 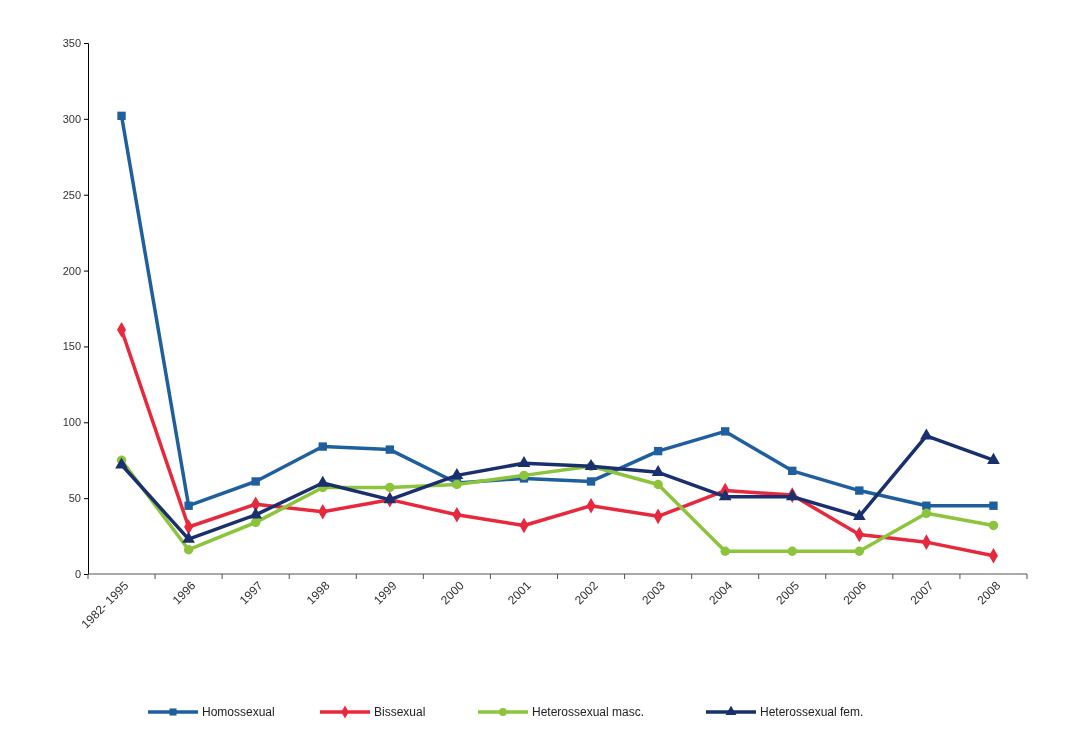 What do you see at coordinates (400, 712) in the screenshot?
I see `legend-label: Bissexual` at bounding box center [400, 712].